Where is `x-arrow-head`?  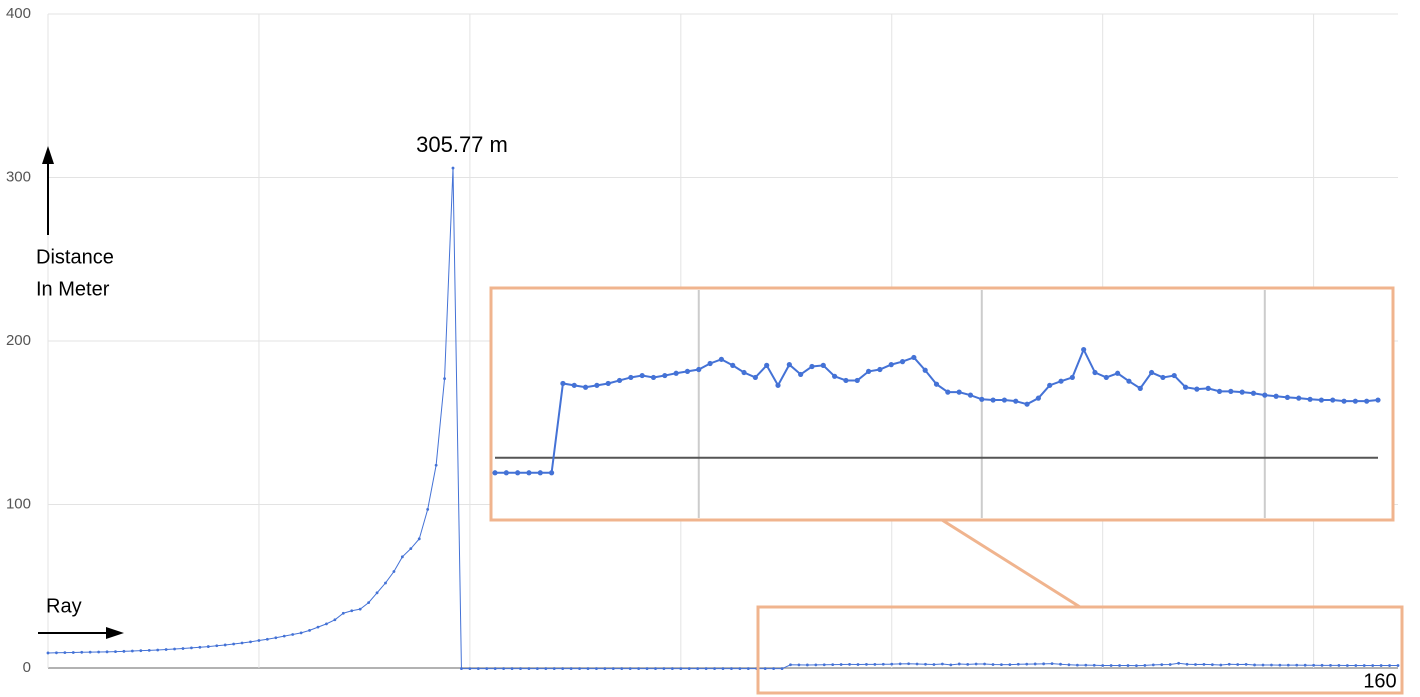 x-arrow-head is located at coordinates (115, 633).